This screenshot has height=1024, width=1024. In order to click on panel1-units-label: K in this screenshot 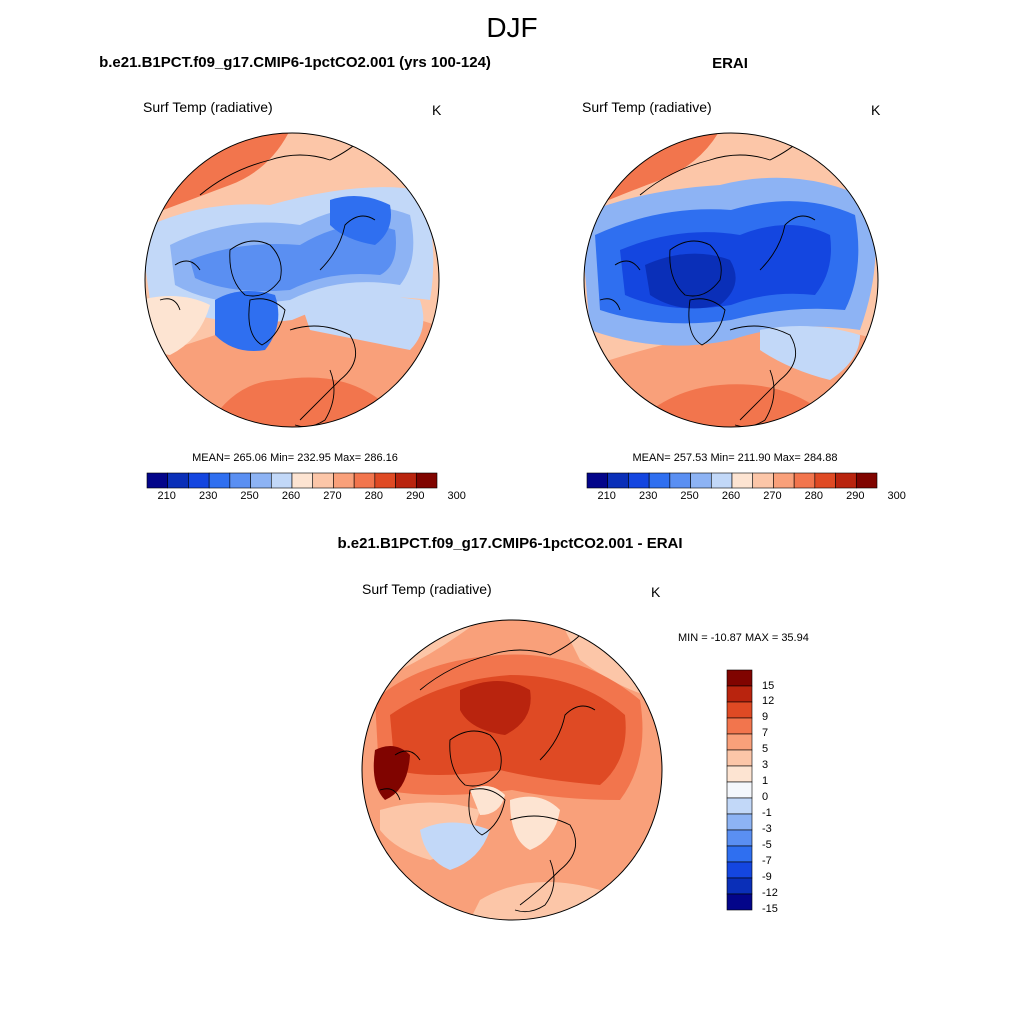, I will do `click(437, 110)`.